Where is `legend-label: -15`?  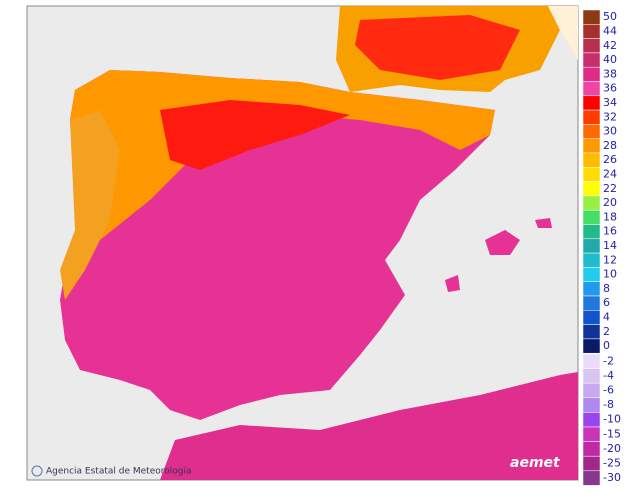
legend-label: -15 is located at coordinates (612, 433).